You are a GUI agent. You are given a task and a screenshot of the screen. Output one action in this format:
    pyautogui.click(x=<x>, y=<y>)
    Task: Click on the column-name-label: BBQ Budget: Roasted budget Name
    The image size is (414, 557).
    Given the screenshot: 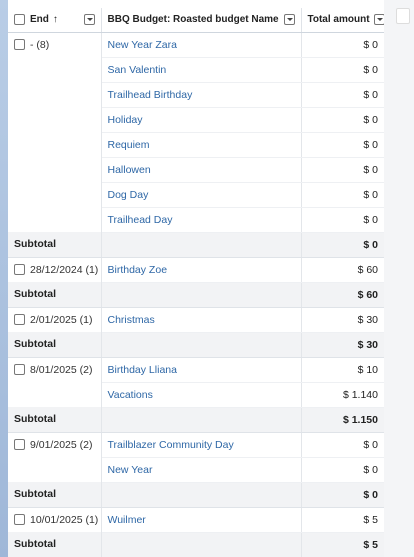 What is the action you would take?
    pyautogui.click(x=193, y=20)
    